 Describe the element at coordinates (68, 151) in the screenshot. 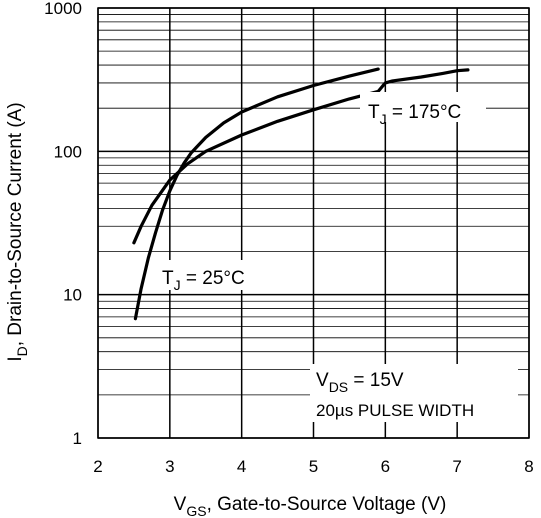

I see `y-tick-label: 100` at that location.